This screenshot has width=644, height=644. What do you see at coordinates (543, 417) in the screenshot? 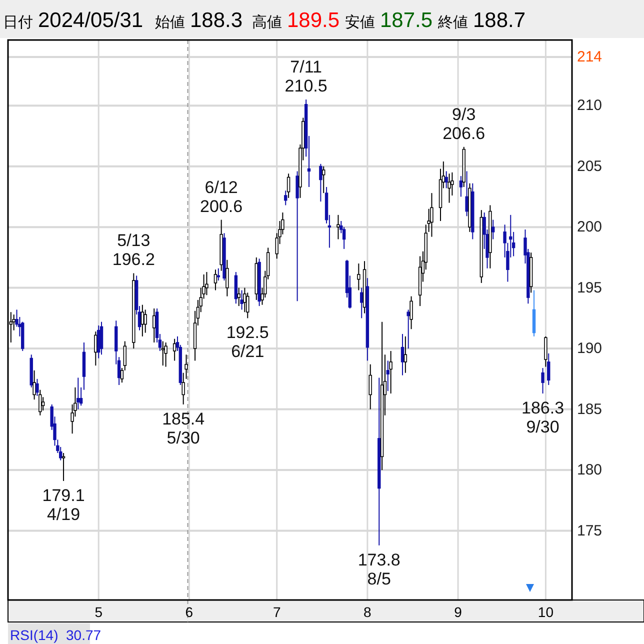
I see `annotation: 186.3 9/30` at bounding box center [543, 417].